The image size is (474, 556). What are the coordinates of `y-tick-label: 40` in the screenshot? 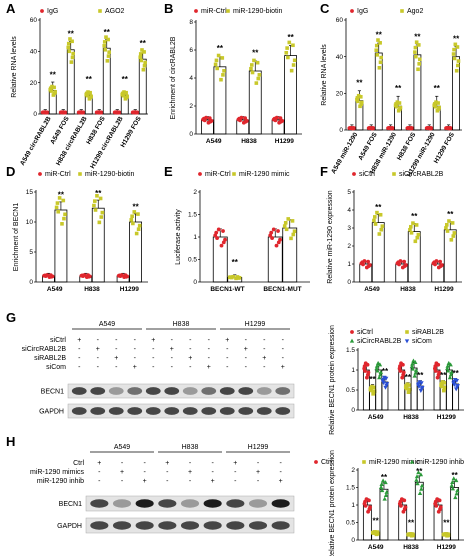 It's located at (340, 57).